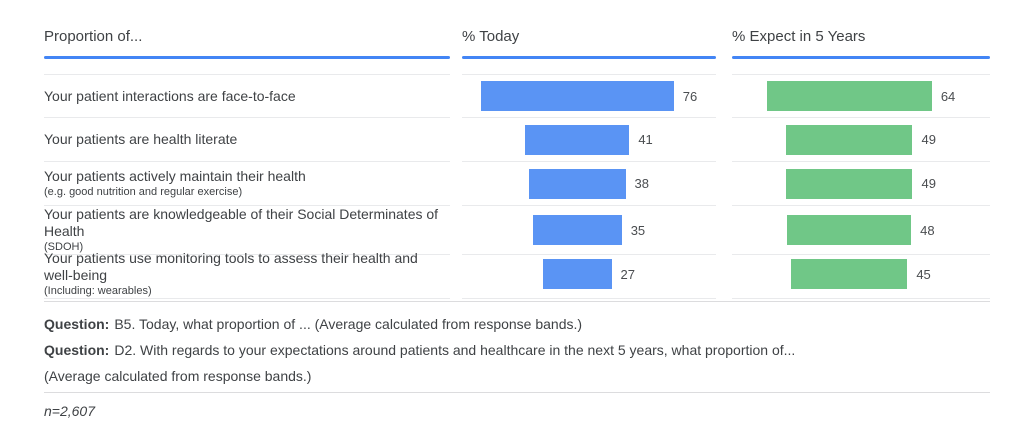 Image resolution: width=1024 pixels, height=446 pixels. What do you see at coordinates (641, 183) in the screenshot?
I see `today-bar-value: 38` at bounding box center [641, 183].